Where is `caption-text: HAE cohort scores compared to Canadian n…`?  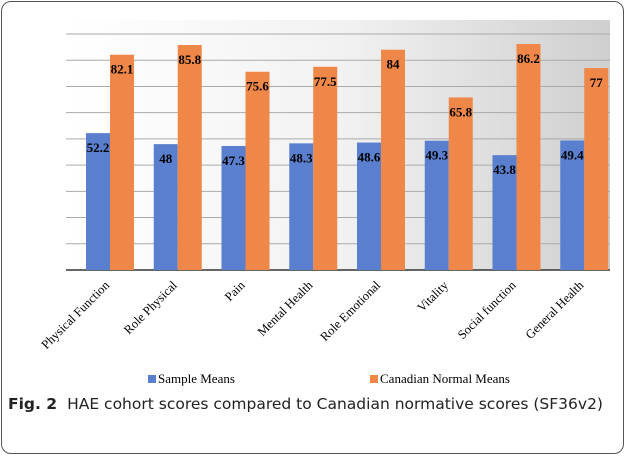
caption-text: HAE cohort scores compared to Canadian n… is located at coordinates (335, 404).